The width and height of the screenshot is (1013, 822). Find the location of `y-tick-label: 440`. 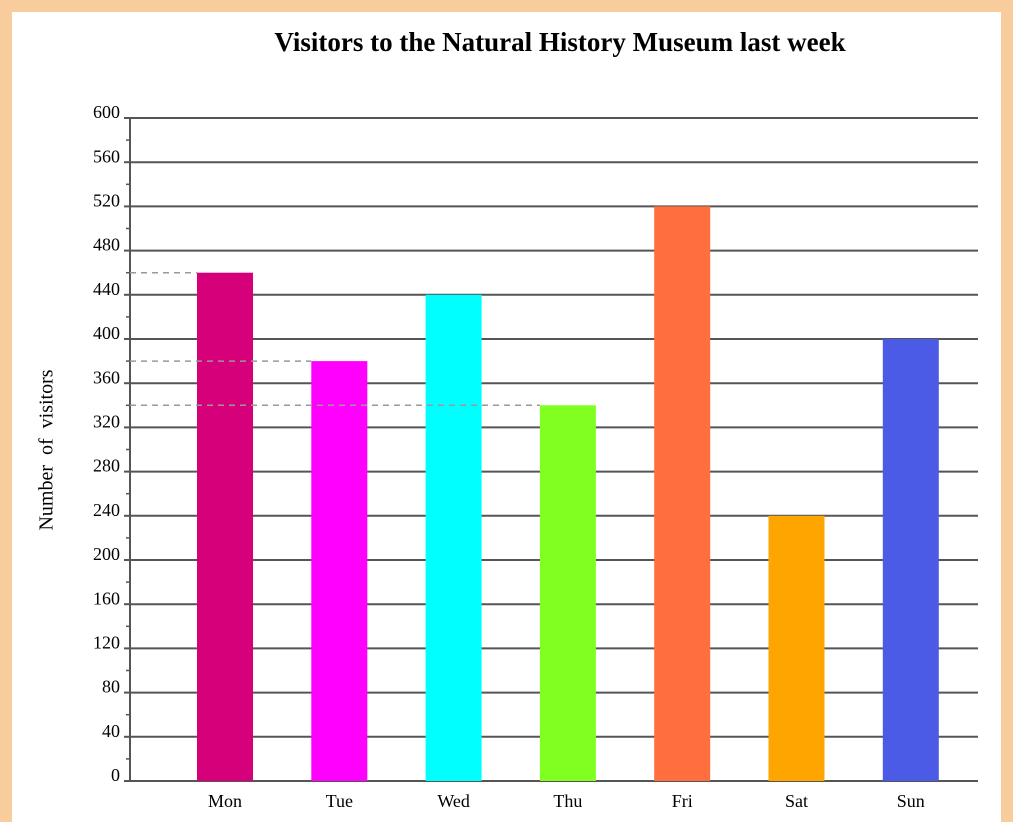

y-tick-label: 440 is located at coordinates (106, 289).